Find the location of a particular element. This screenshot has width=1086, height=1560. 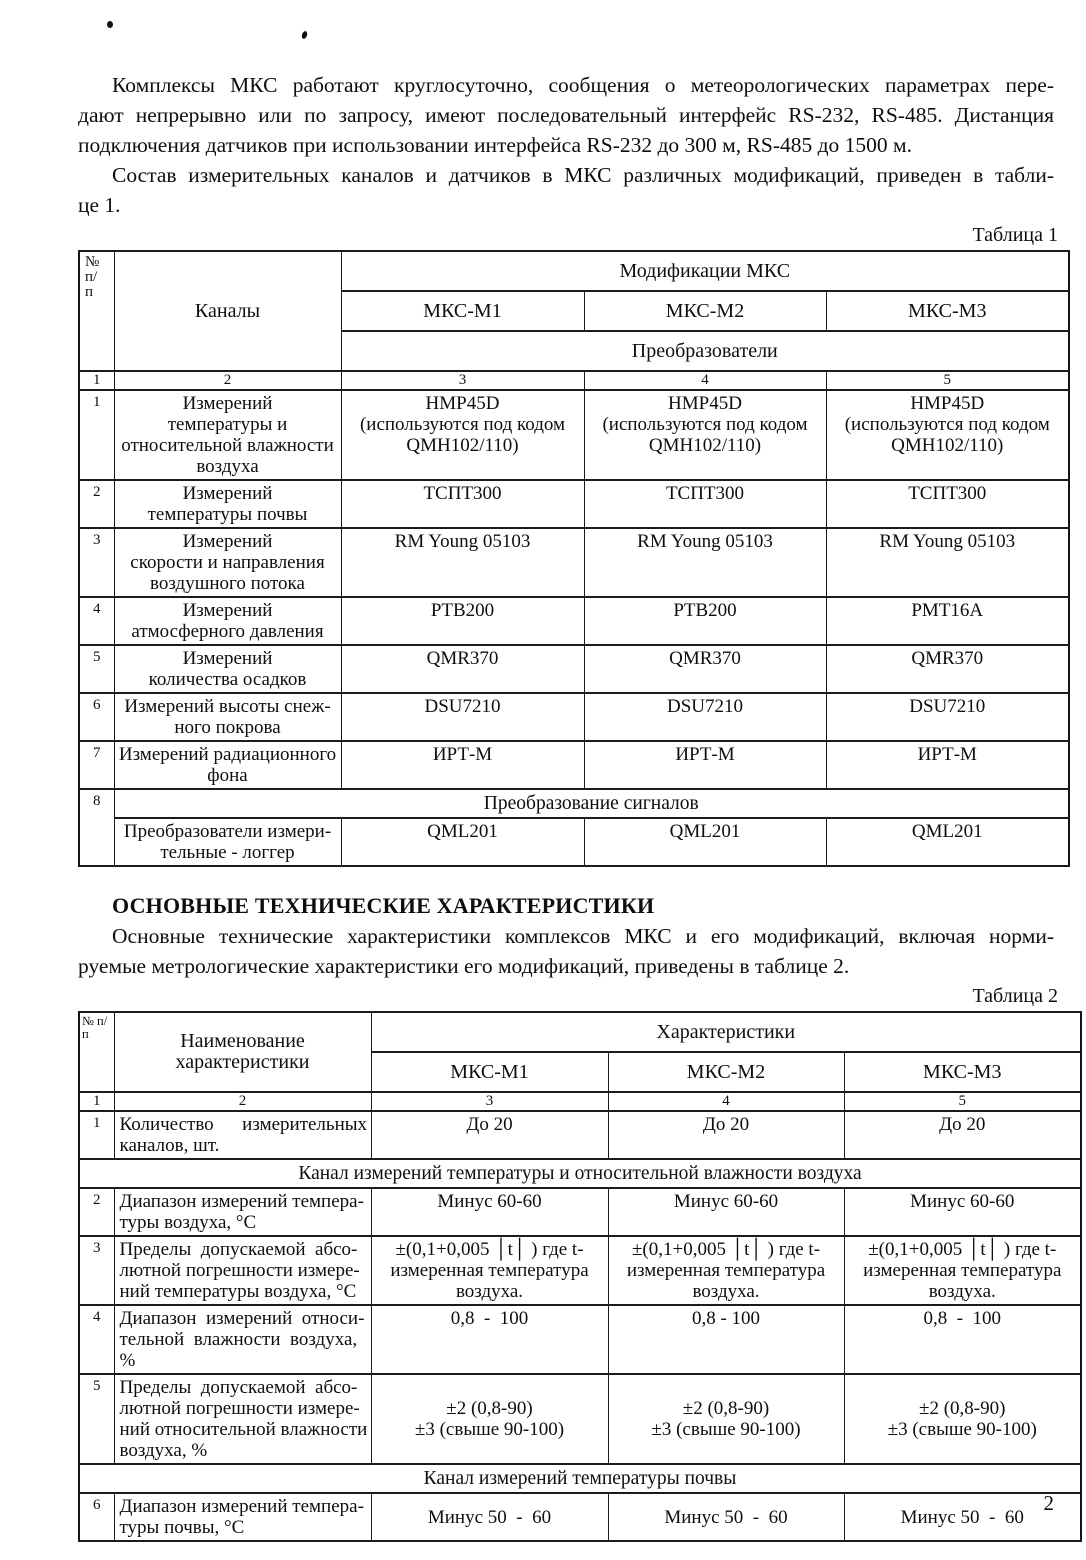

value-cell-m2: QML201 is located at coordinates (705, 842).